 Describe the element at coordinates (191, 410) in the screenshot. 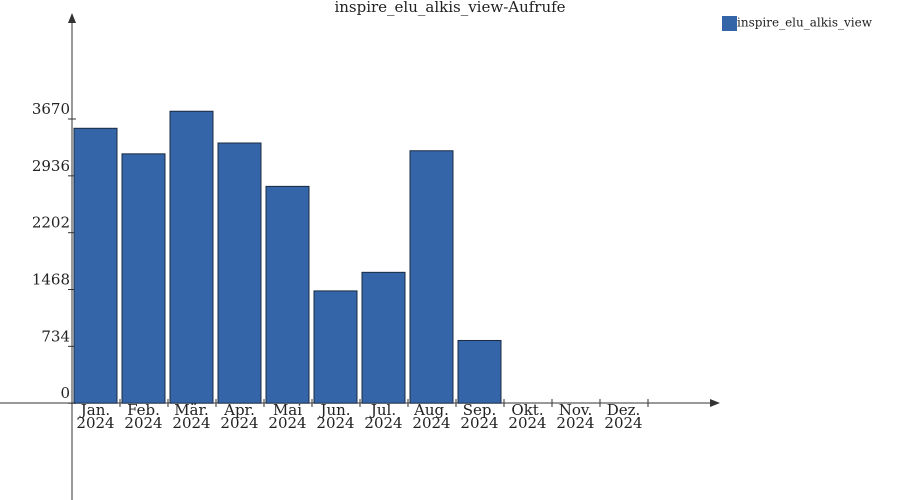

I see `x-tick-label: Mär.` at that location.